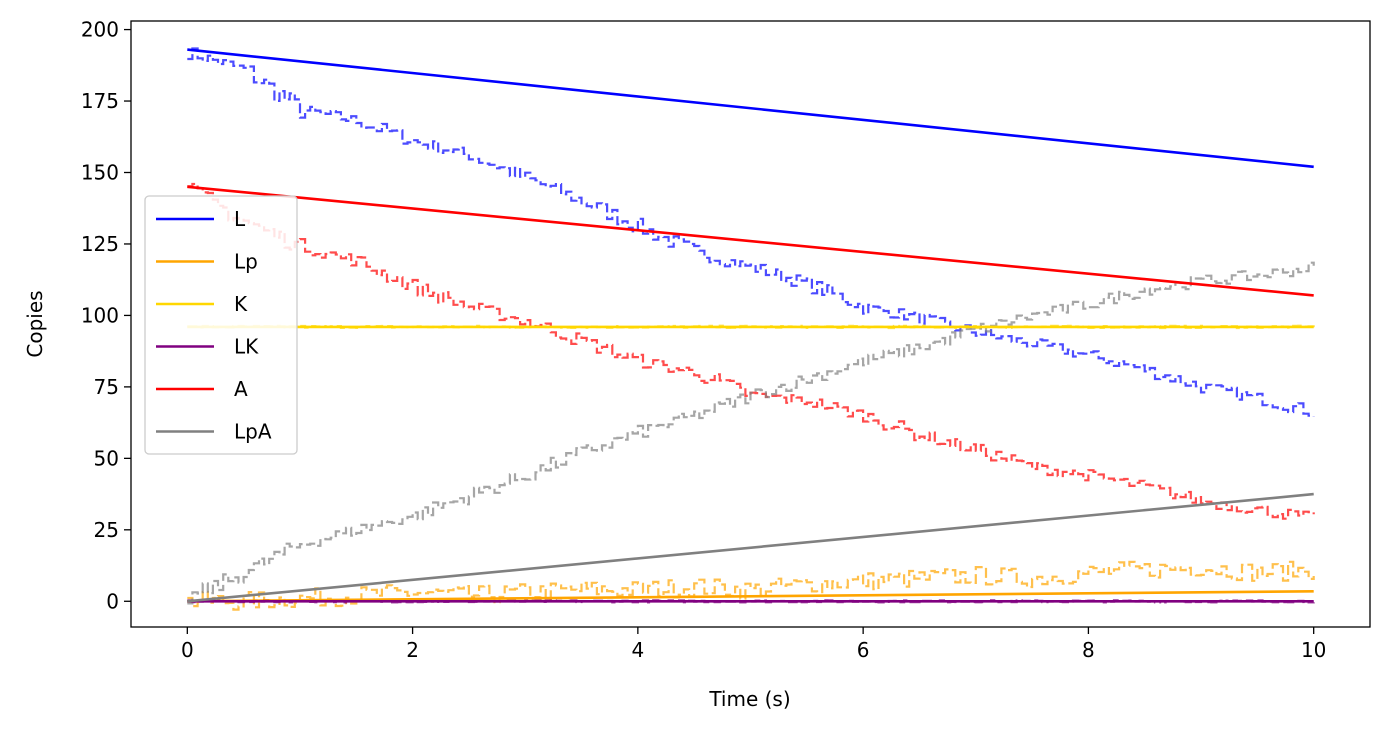 This screenshot has width=1391, height=734. Describe the element at coordinates (253, 432) in the screenshot. I see `legend-label-lpa: LpA` at that location.